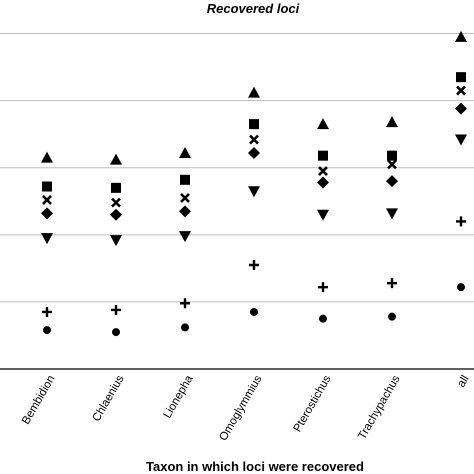 The image size is (474, 474). I want to click on x-axis-label: Taxon in which loci were recovered, so click(255, 466).